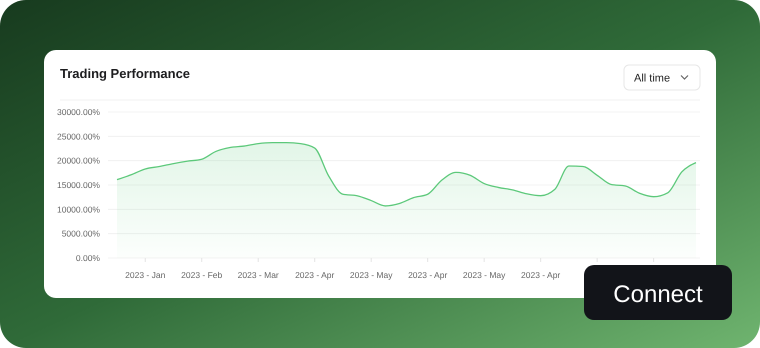 Image resolution: width=760 pixels, height=348 pixels. I want to click on y-tick-label: 20000.00%, so click(78, 161).